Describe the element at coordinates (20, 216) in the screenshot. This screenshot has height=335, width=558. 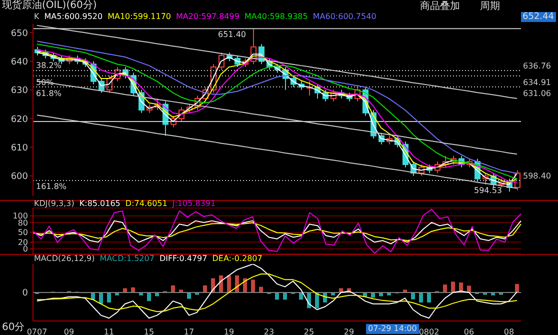
I see `y-tick-label: 100` at that location.